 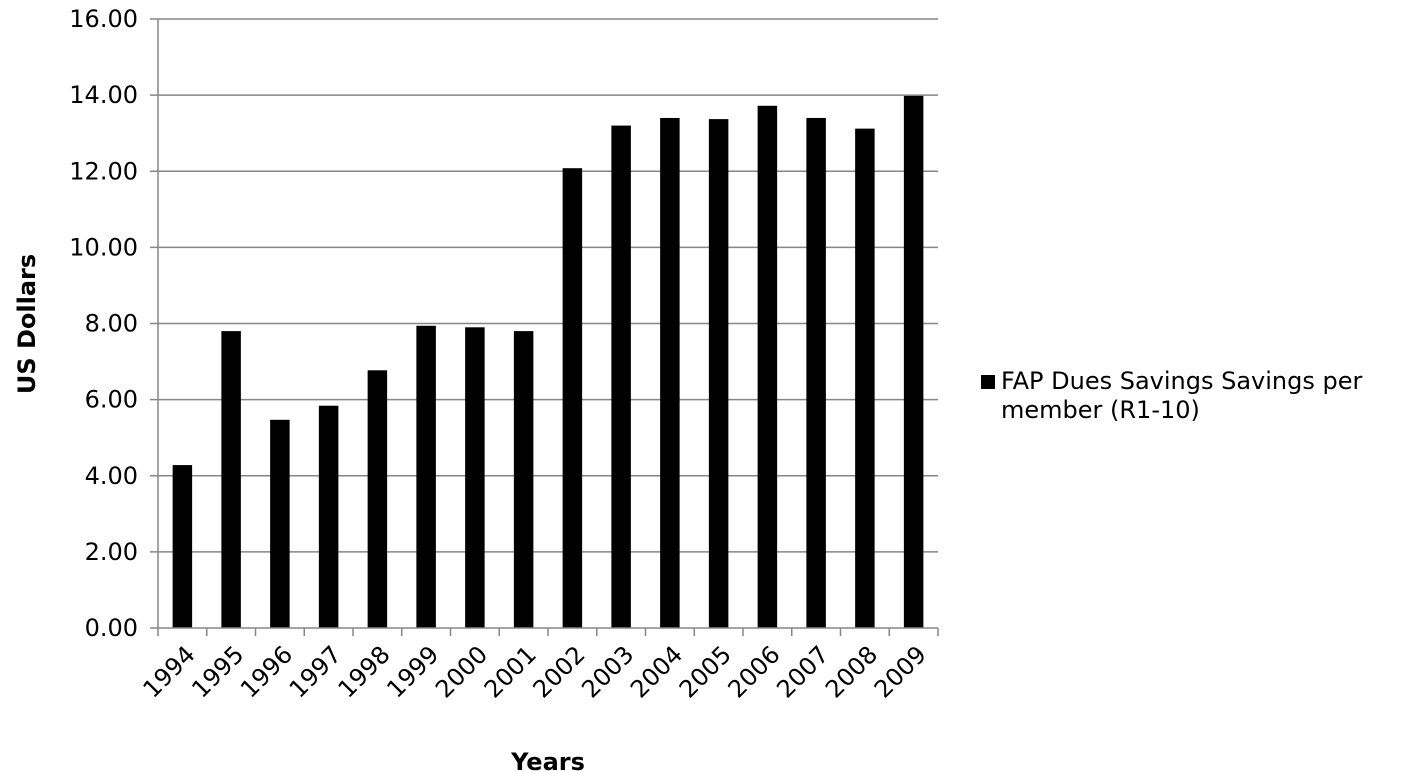 What do you see at coordinates (364, 671) in the screenshot?
I see `x-tick-label: 1998` at bounding box center [364, 671].